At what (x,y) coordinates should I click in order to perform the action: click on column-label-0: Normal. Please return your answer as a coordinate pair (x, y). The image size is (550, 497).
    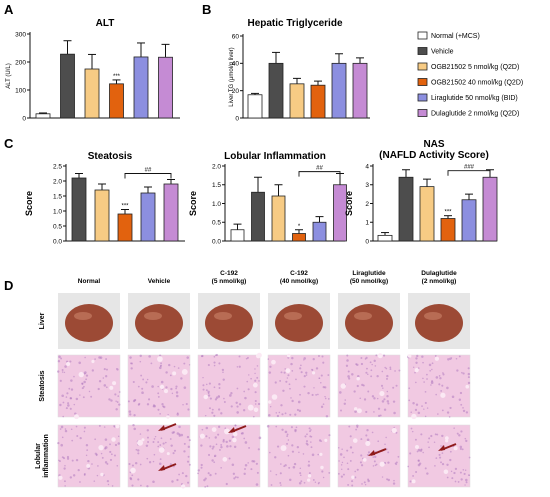
    Looking at the image, I should click on (89, 281).